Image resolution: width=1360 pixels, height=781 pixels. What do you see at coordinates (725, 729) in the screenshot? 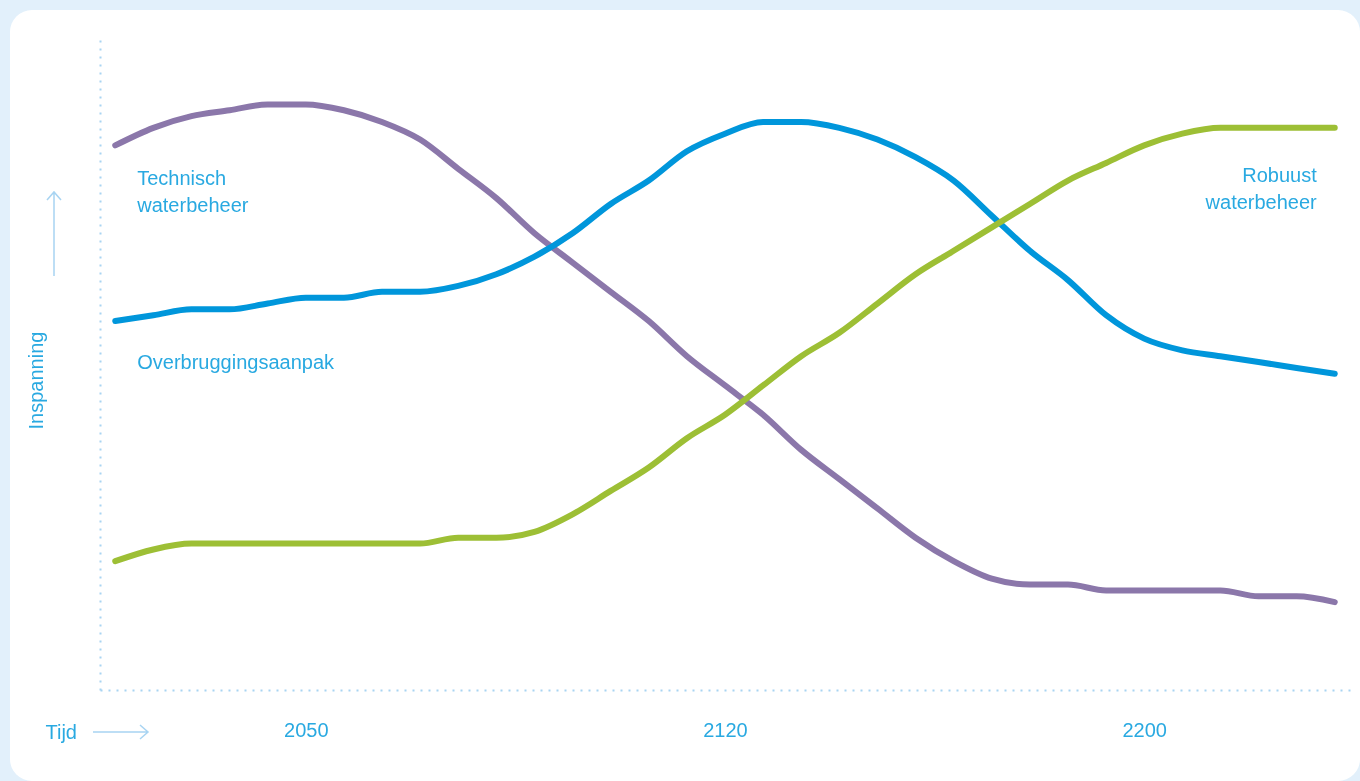
I see `x-tick-label: 2120` at bounding box center [725, 729].